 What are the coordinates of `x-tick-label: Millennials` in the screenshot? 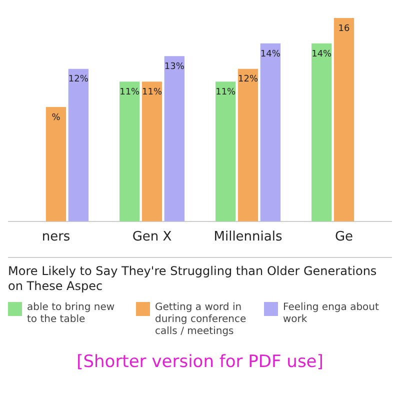 It's located at (248, 237).